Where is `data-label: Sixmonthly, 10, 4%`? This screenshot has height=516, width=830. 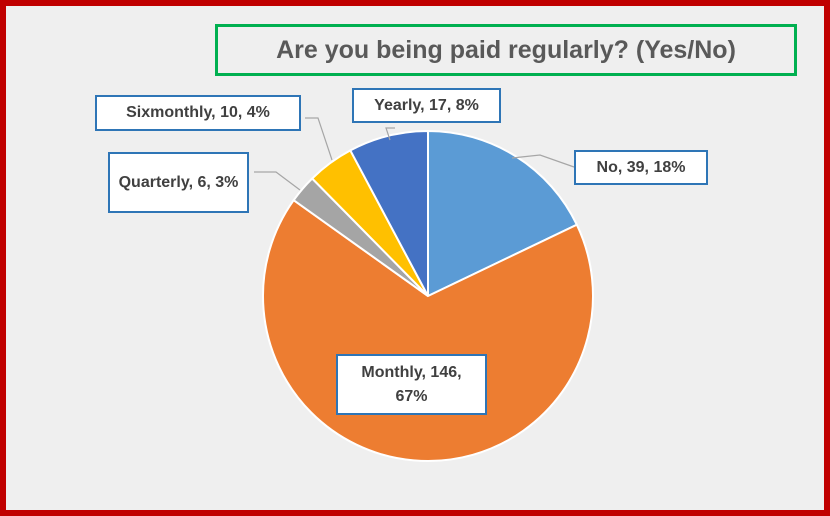 data-label: Sixmonthly, 10, 4% is located at coordinates (198, 113).